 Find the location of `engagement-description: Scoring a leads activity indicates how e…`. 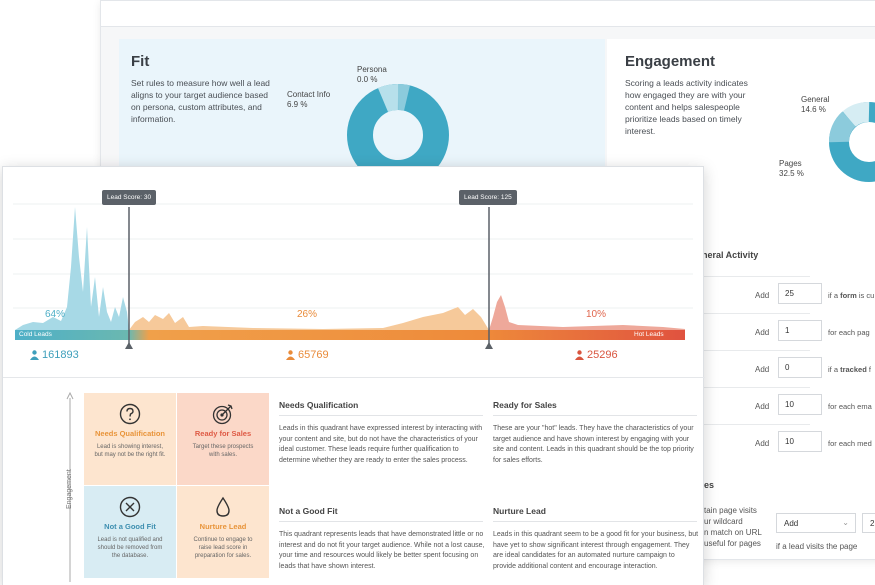

engagement-description: Scoring a leads activity indicates how e… is located at coordinates (686, 107).